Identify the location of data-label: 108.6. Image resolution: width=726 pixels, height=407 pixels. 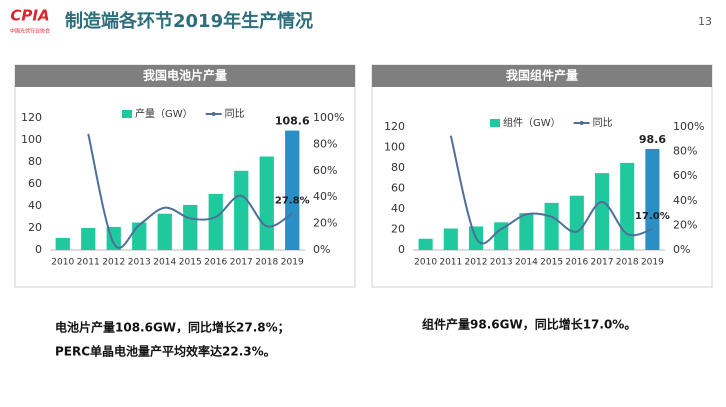
(292, 121).